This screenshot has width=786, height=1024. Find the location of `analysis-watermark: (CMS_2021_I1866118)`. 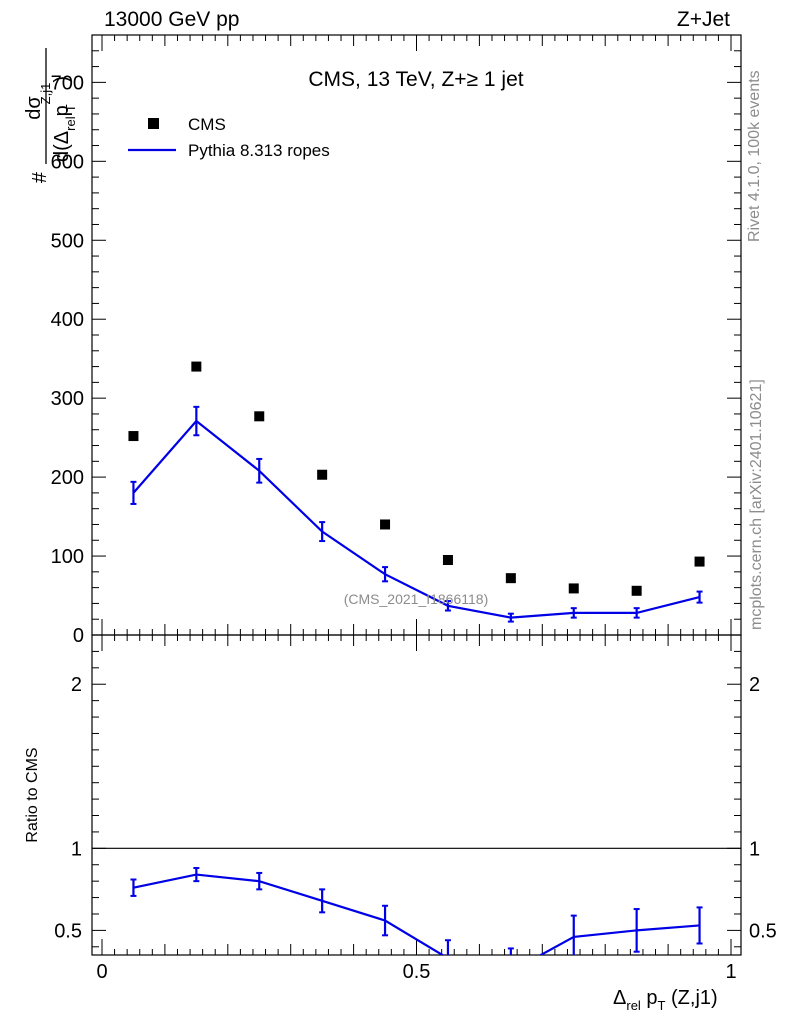

analysis-watermark: (CMS_2021_I1866118) is located at coordinates (416, 599).